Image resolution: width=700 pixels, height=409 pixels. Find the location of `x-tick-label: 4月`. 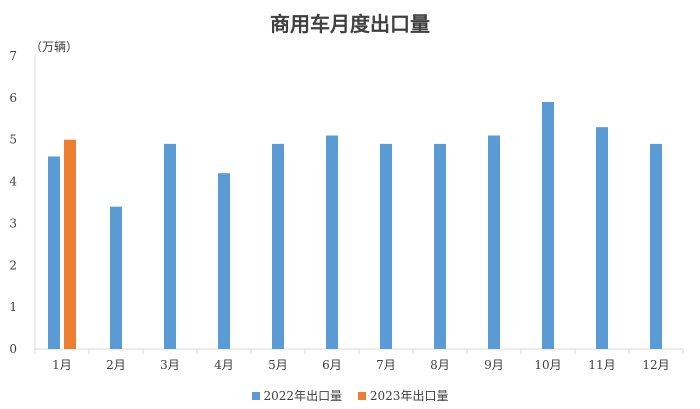

x-tick-label: 4月 is located at coordinates (224, 365).